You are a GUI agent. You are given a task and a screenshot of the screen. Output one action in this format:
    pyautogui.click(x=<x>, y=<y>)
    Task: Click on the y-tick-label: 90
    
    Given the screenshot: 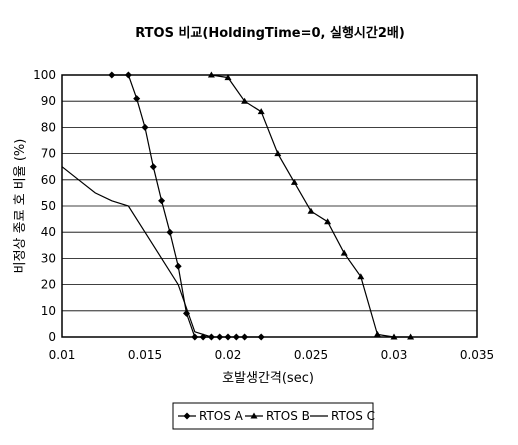 What is the action you would take?
    pyautogui.click(x=48, y=101)
    